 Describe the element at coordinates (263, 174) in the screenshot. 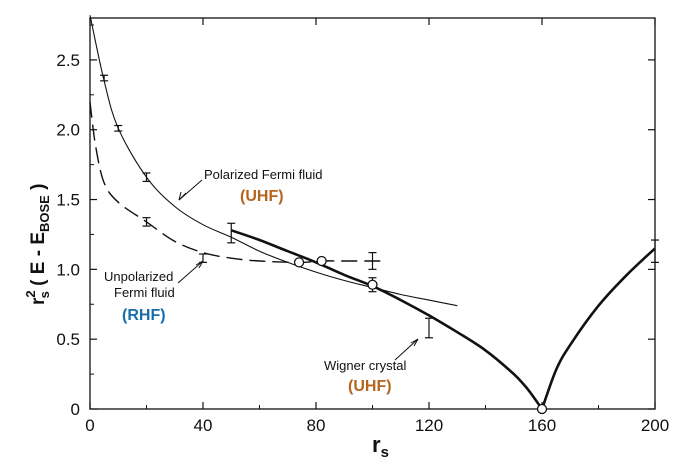

I see `annotation-polarized-label: Polarized Fermi fluid` at that location.